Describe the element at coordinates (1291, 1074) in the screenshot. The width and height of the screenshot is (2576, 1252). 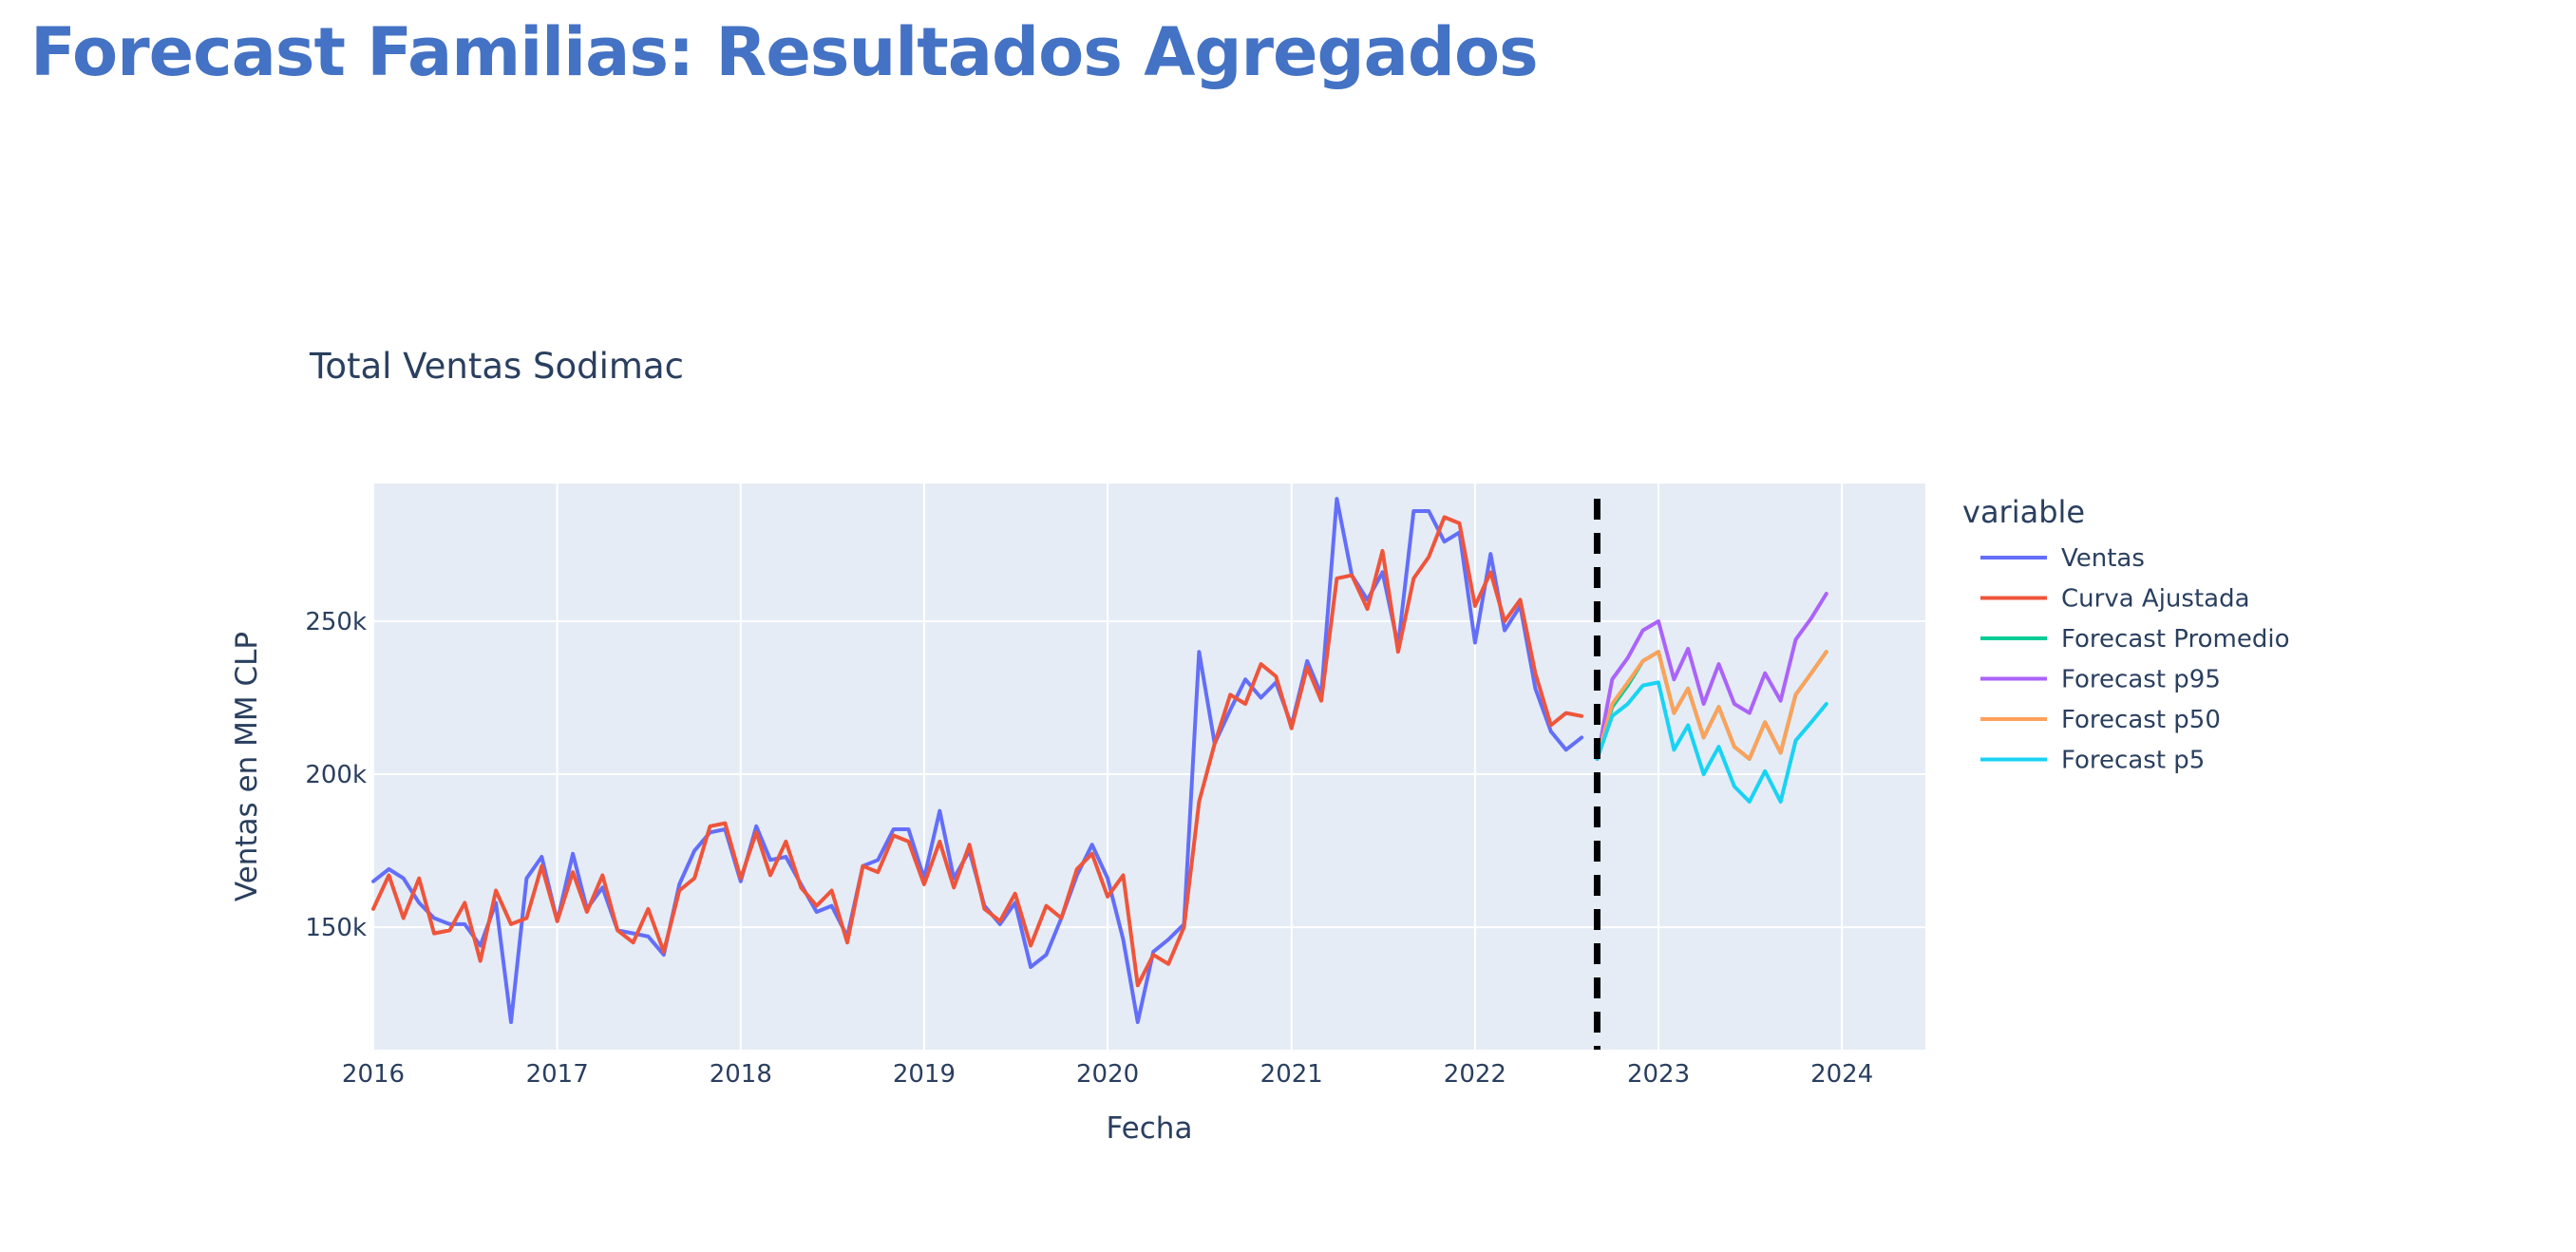
I see `x-tick-label: 2021` at that location.